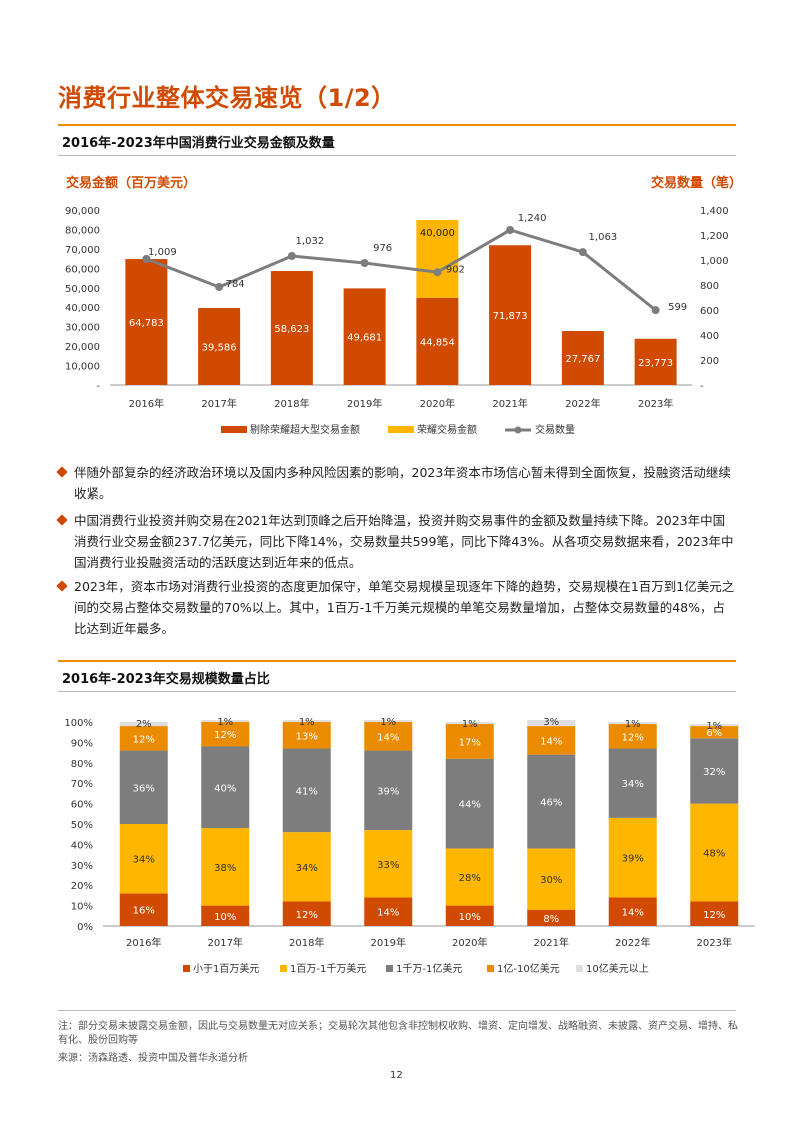 This screenshot has width=793, height=1122. What do you see at coordinates (153, 1058) in the screenshot?
I see `source-note: 来源：汤森路透、投资中国及普华永道分析` at bounding box center [153, 1058].